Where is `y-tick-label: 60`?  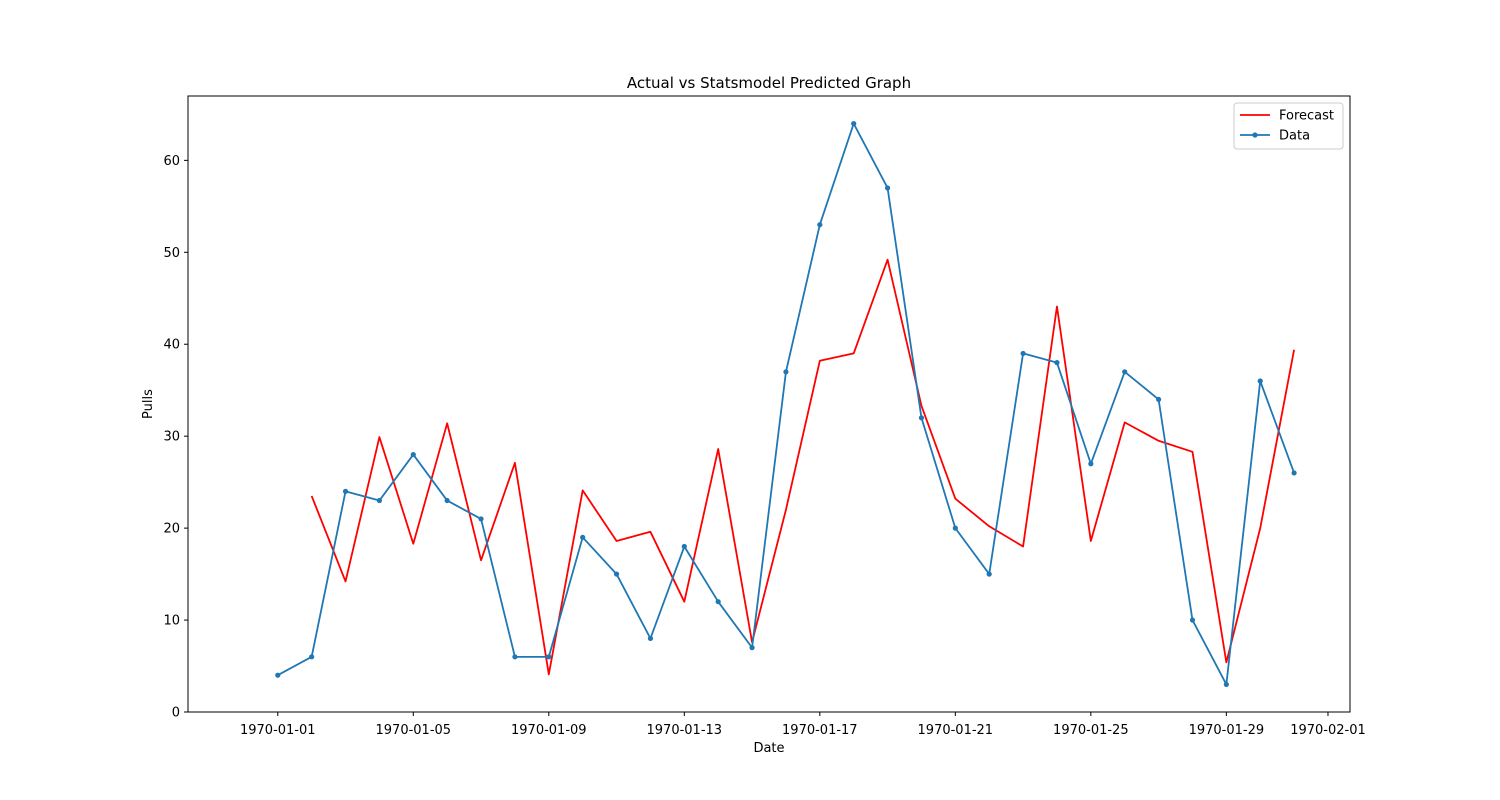 y-tick-label: 60 is located at coordinates (171, 161).